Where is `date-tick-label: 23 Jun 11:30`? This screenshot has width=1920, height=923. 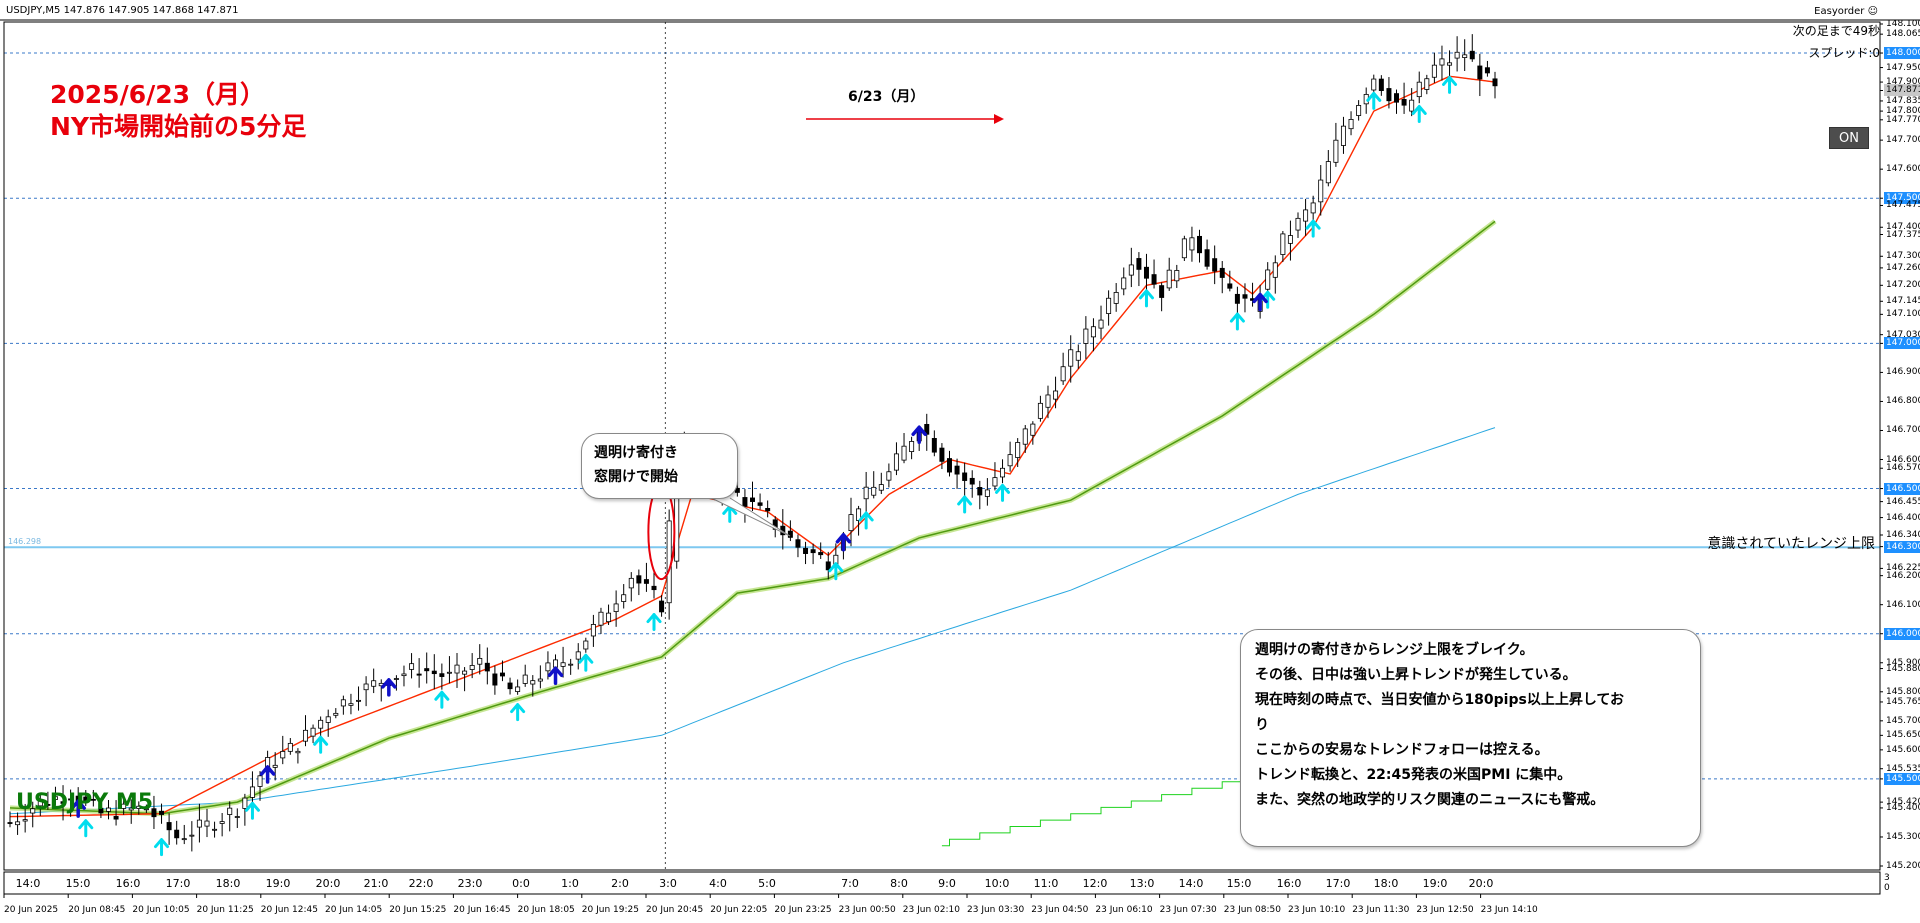 date-tick-label: 23 Jun 11:30 is located at coordinates (1380, 910).